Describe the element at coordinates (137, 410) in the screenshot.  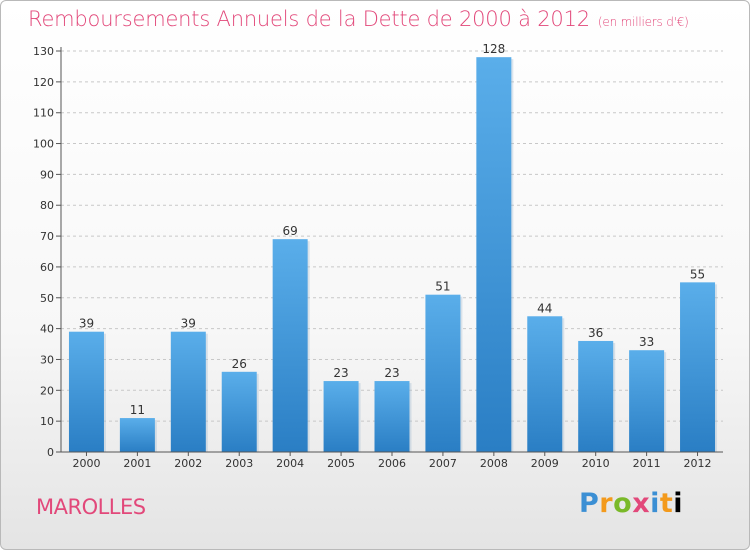
I see `data-label: 11` at that location.